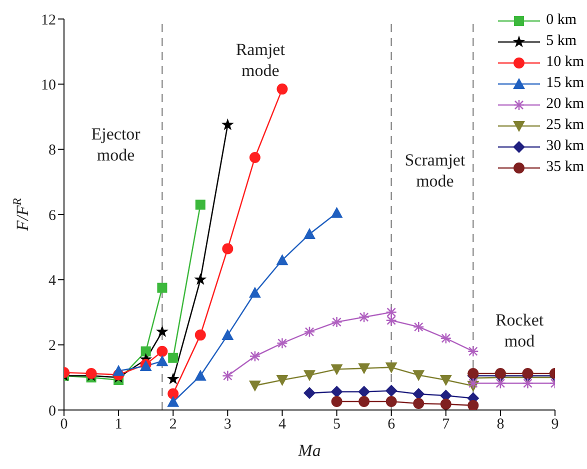 This screenshot has width=587, height=469. What do you see at coordinates (118, 424) in the screenshot?
I see `x-tick-label: 1` at bounding box center [118, 424].